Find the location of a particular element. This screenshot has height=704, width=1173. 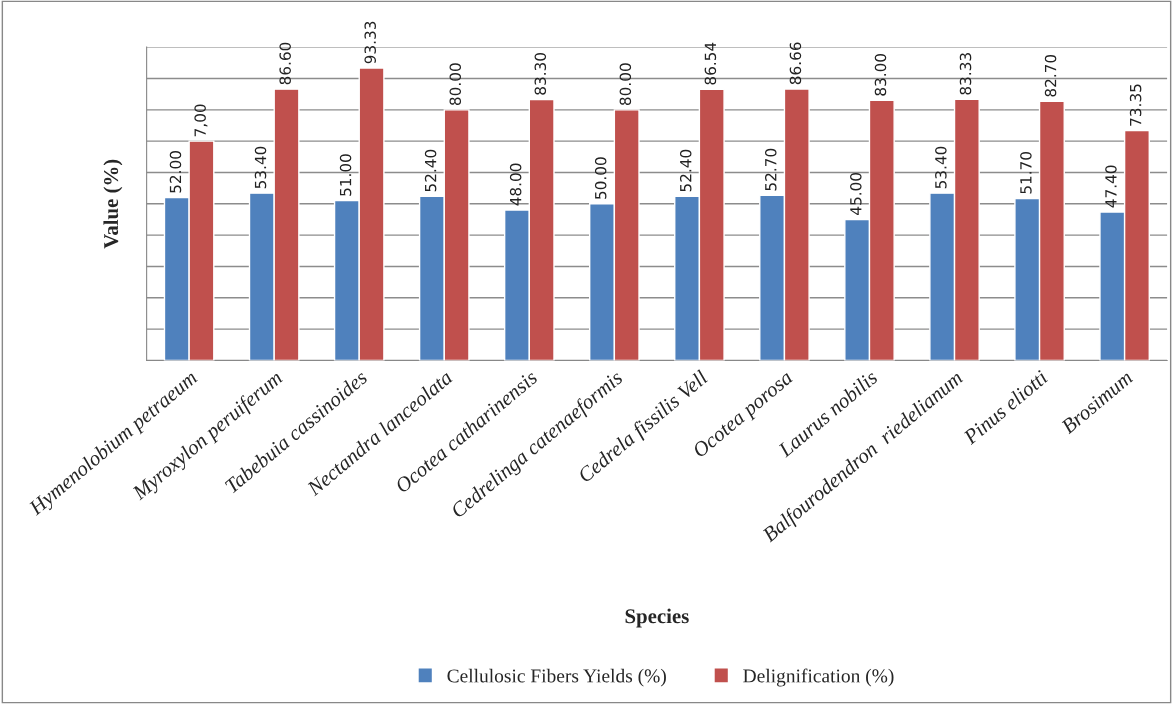

data-label: 83.30 is located at coordinates (540, 74).